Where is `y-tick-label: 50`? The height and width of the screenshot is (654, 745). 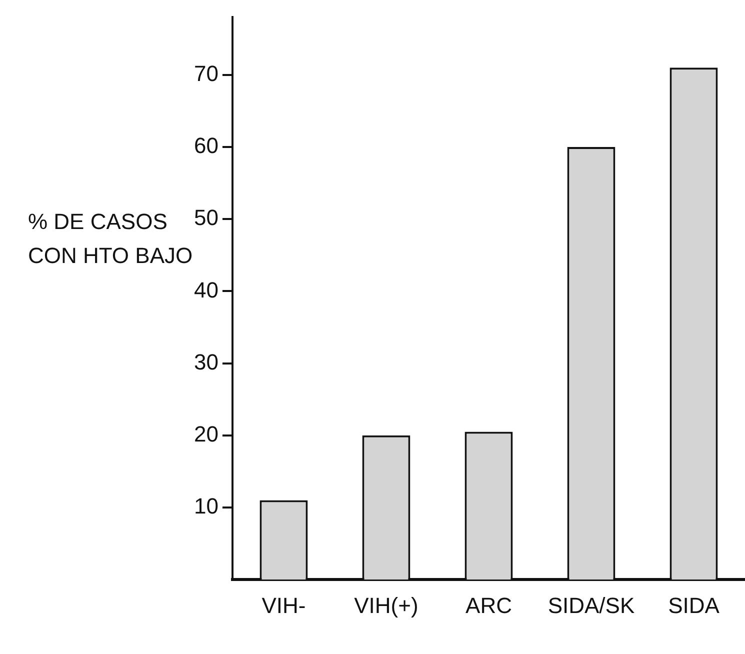 y-tick-label: 50 is located at coordinates (206, 217).